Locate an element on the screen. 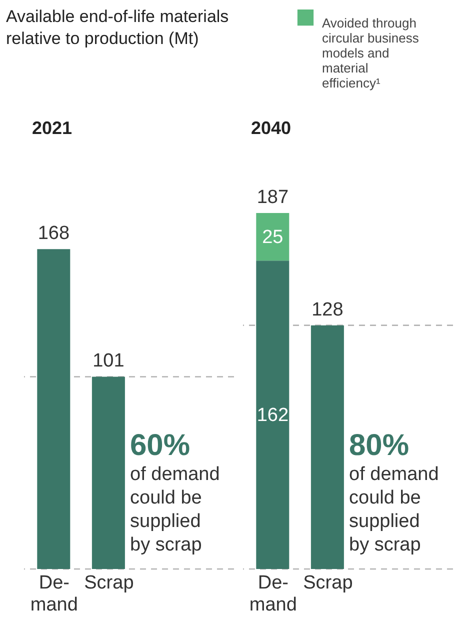 The image size is (469, 620). data-label: 168 is located at coordinates (54, 233).